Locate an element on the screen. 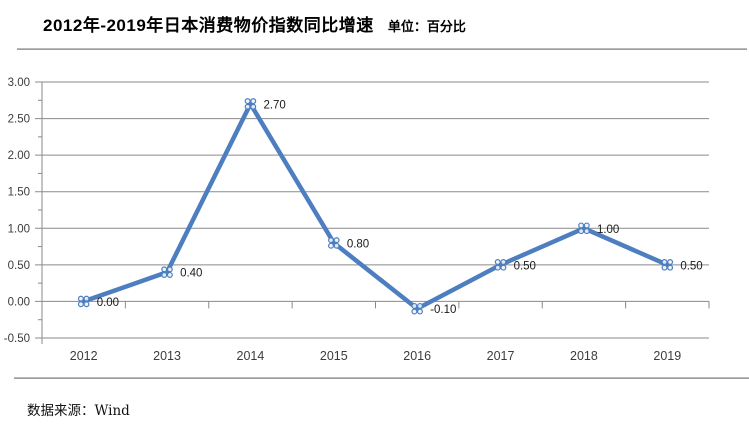 This screenshot has height=439, width=749. x-tick-label: 2019 is located at coordinates (667, 356).